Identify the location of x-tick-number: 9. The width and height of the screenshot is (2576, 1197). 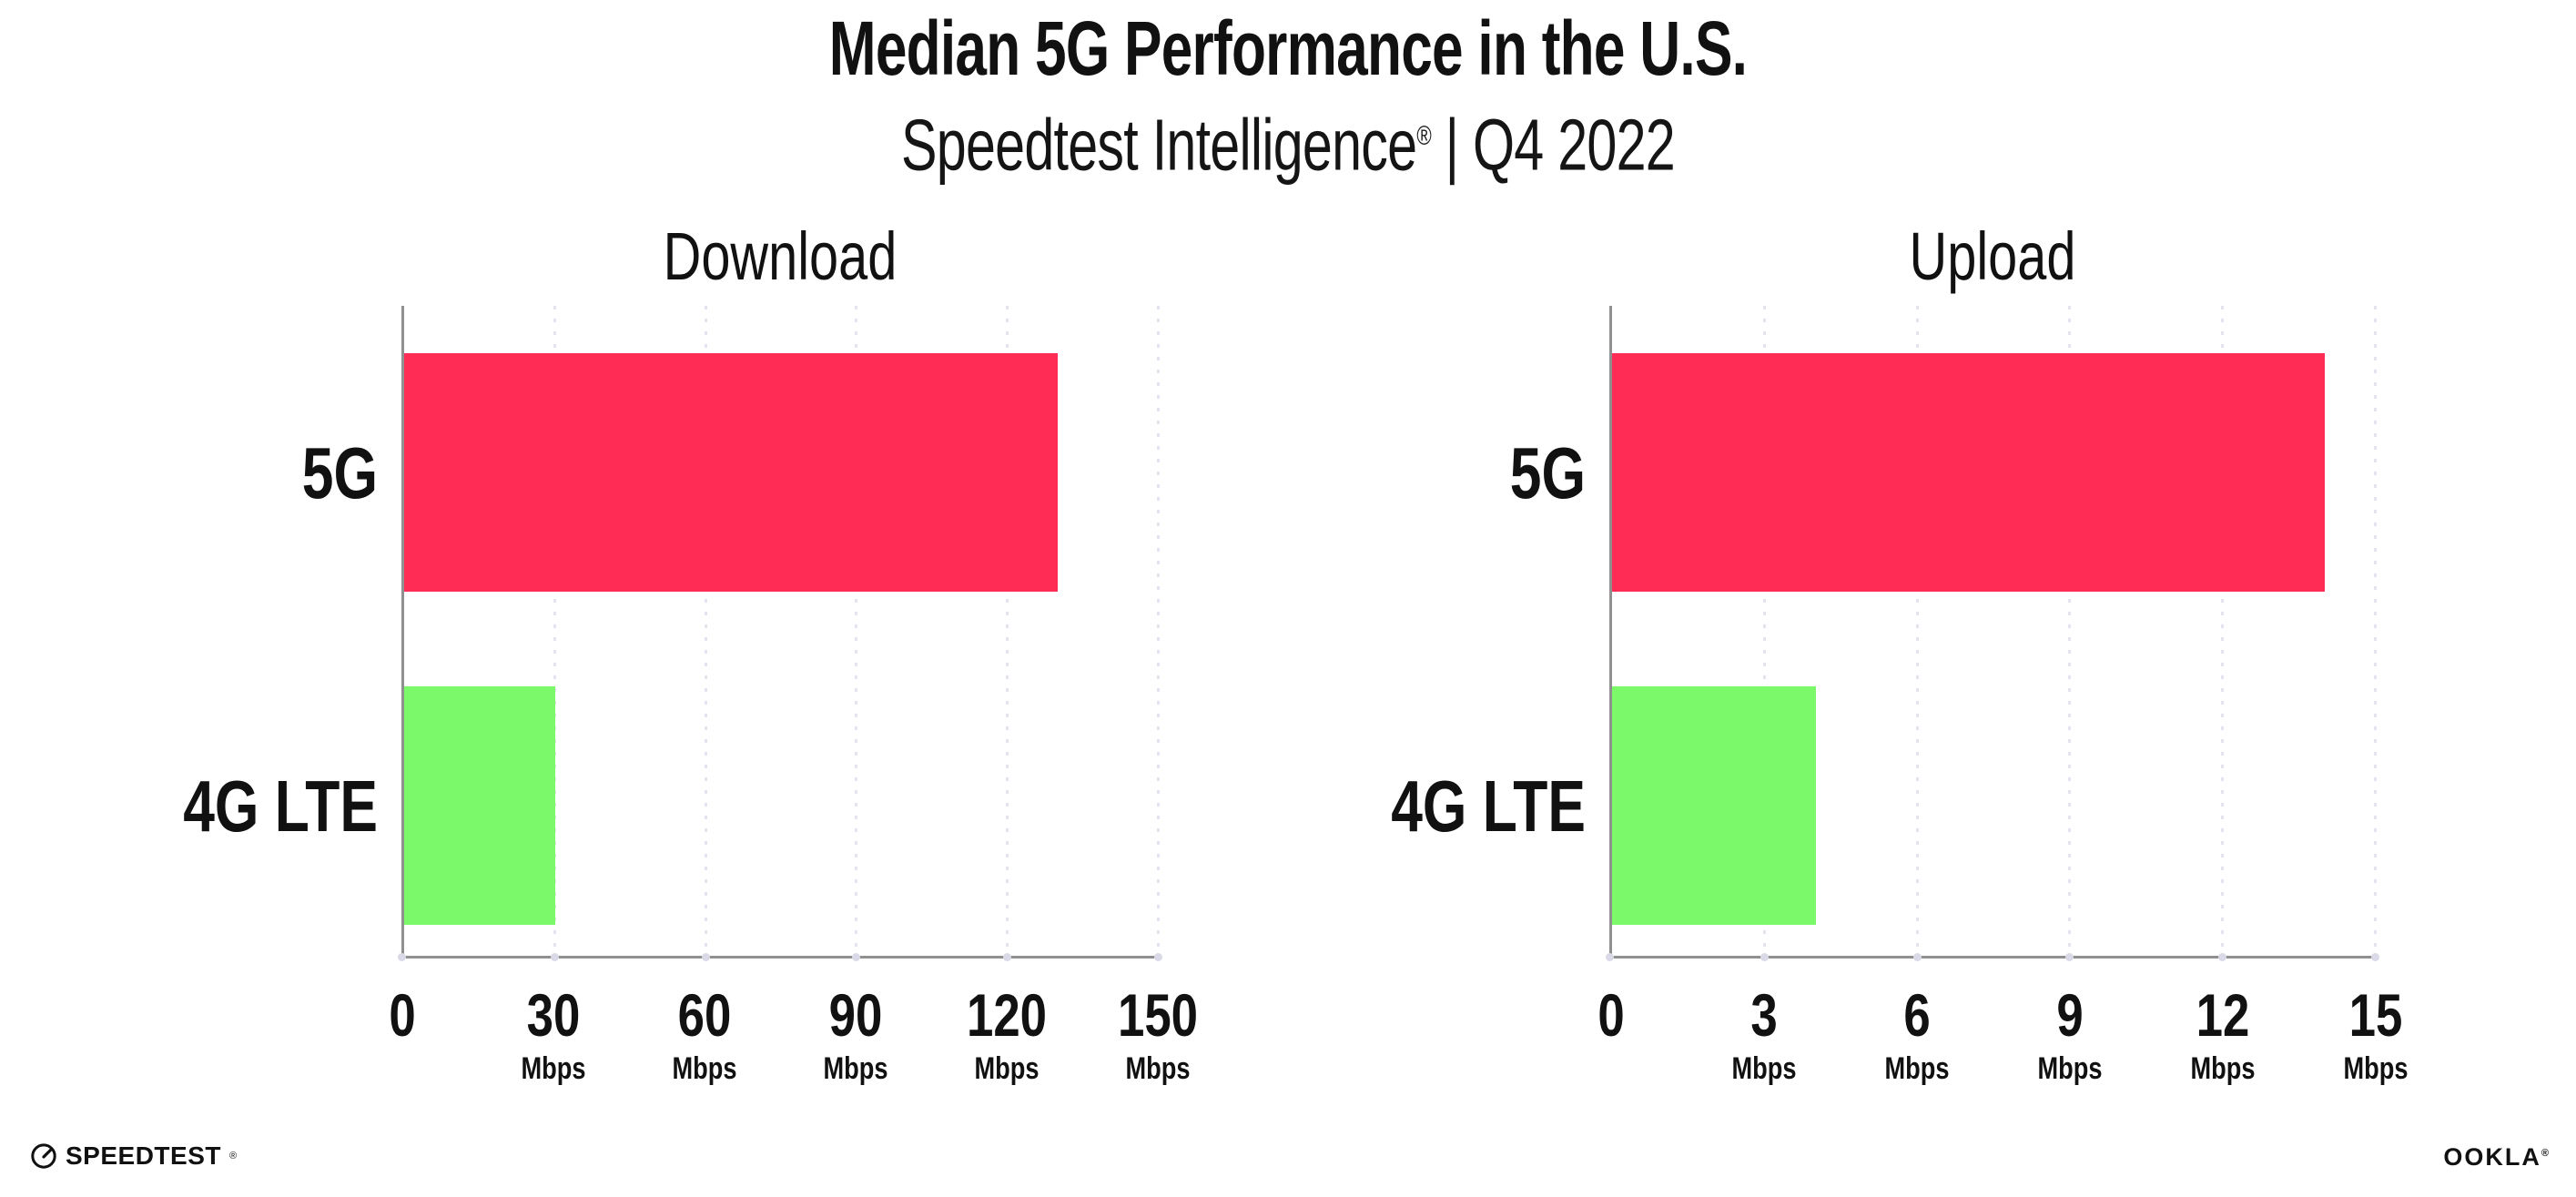
(2070, 1015).